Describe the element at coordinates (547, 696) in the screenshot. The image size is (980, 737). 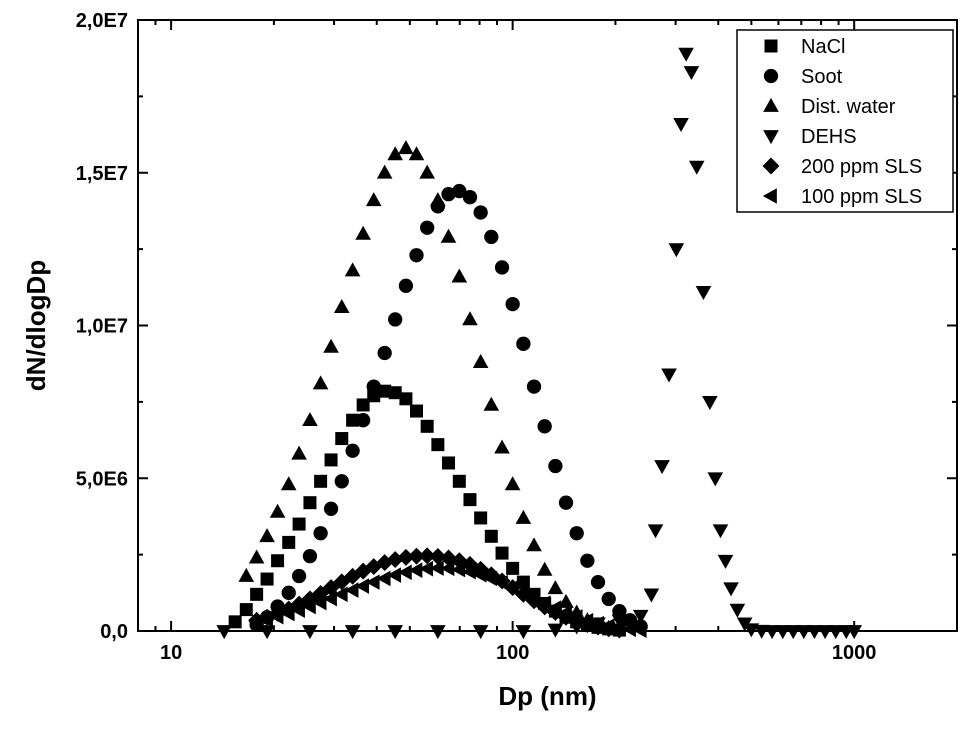
I see `x-axis-title: Dp (nm)` at that location.